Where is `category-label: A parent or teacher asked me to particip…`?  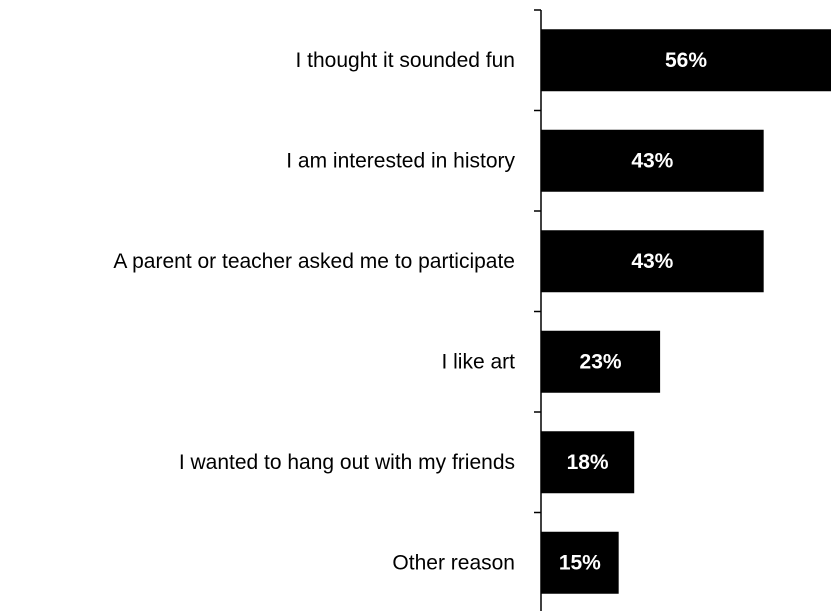
category-label: A parent or teacher asked me to particip… is located at coordinates (314, 261).